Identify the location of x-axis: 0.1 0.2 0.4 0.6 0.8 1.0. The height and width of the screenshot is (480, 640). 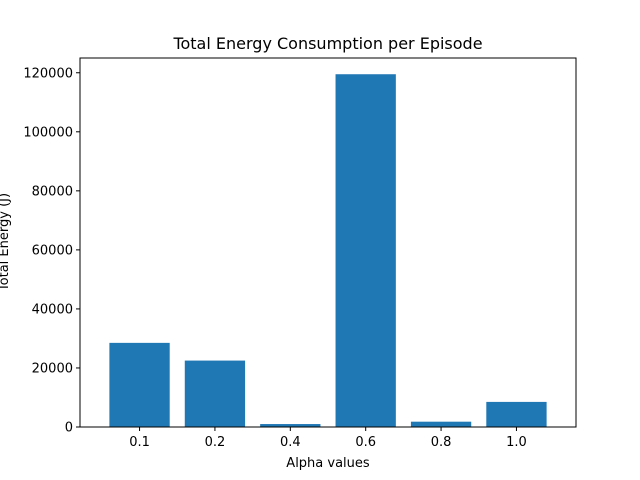
(328, 438).